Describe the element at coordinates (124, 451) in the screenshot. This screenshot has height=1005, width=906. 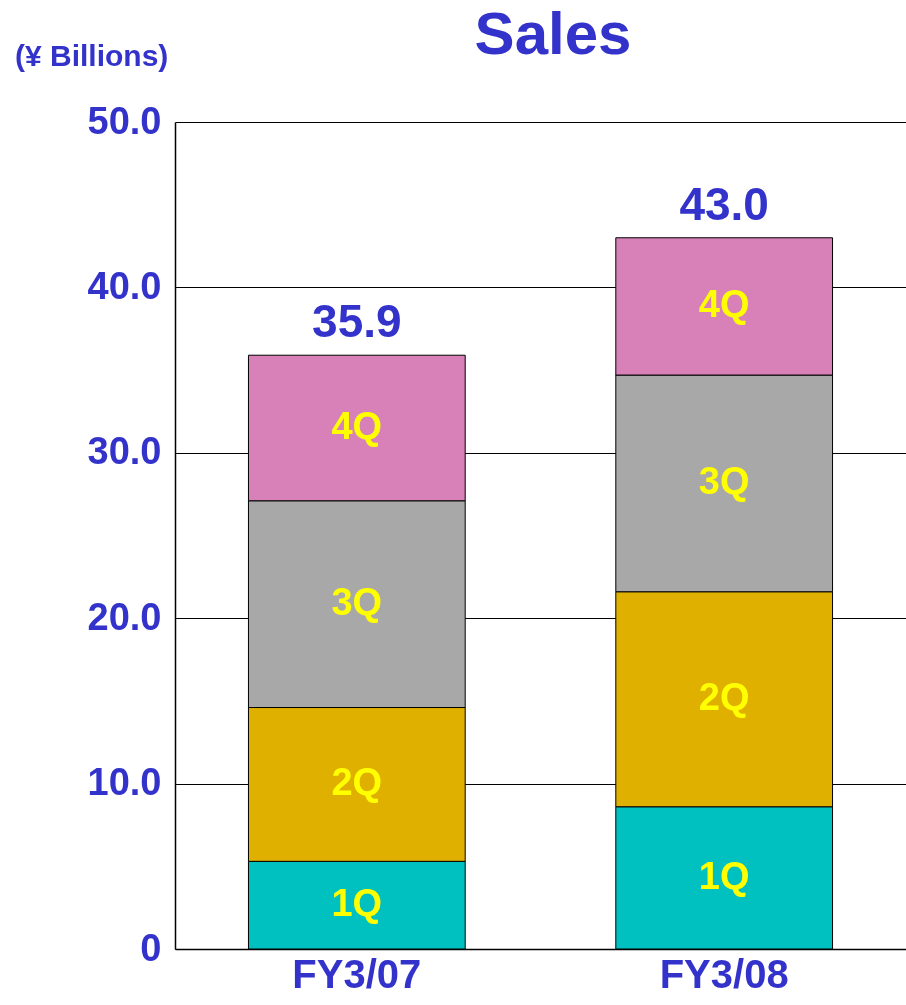
I see `y-tick-label: 30.0` at that location.